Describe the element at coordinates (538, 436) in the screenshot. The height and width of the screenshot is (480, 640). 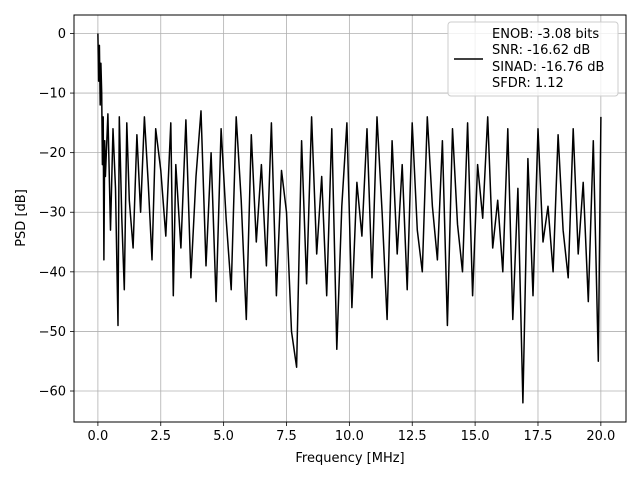
I see `x-tick-label: 17.5` at that location.